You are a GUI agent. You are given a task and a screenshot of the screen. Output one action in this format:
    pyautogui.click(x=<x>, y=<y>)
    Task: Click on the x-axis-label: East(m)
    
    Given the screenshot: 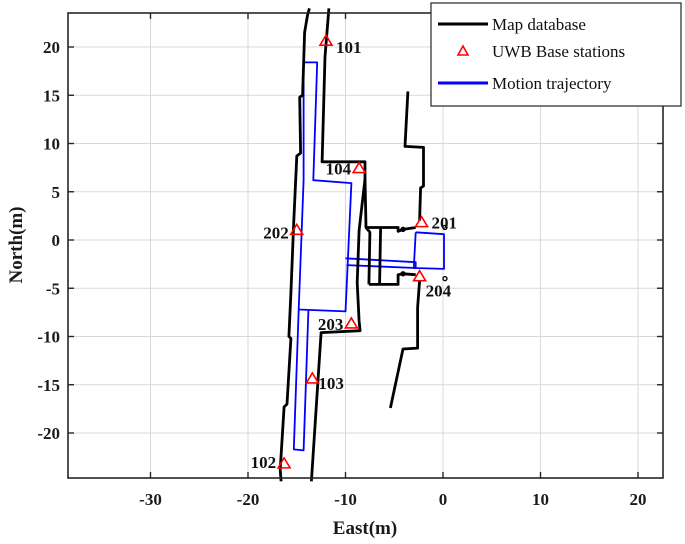 What is the action you would take?
    pyautogui.click(x=365, y=528)
    